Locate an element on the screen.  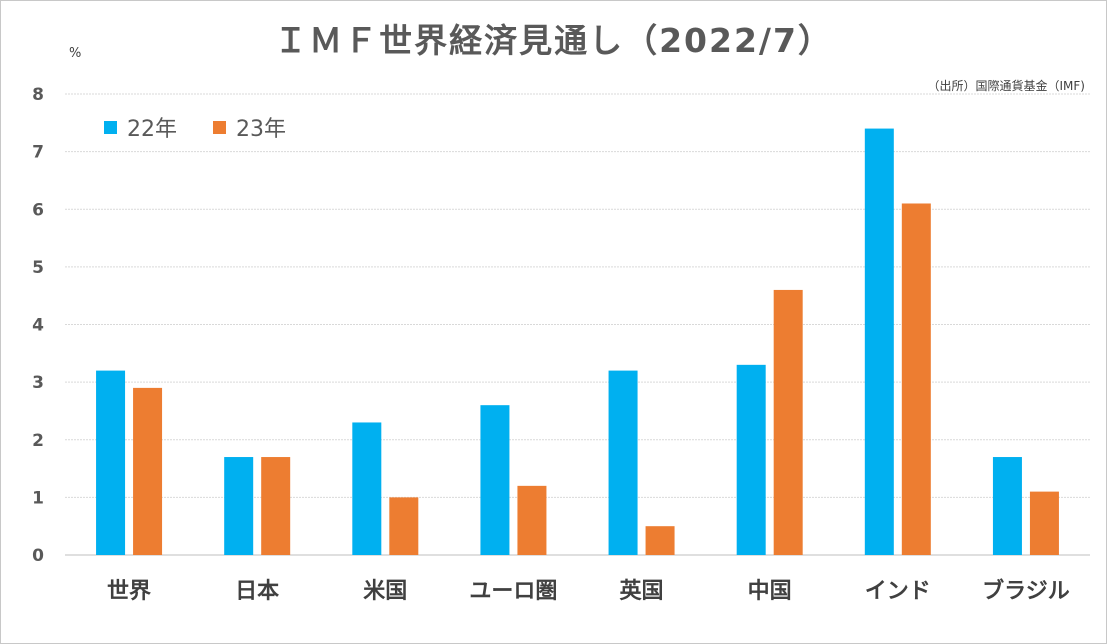
y-tick-label: 0 is located at coordinates (38, 556).